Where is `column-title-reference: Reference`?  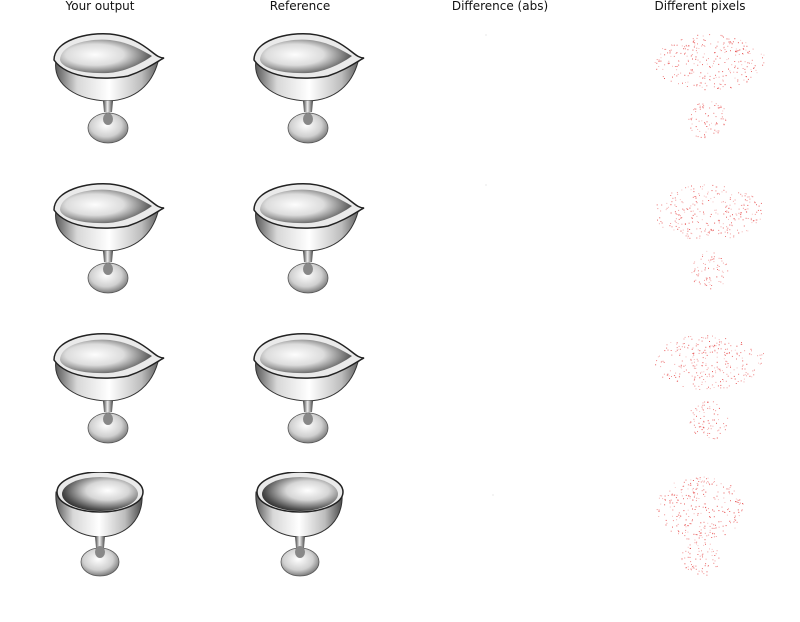
column-title-reference: Reference is located at coordinates (300, 6).